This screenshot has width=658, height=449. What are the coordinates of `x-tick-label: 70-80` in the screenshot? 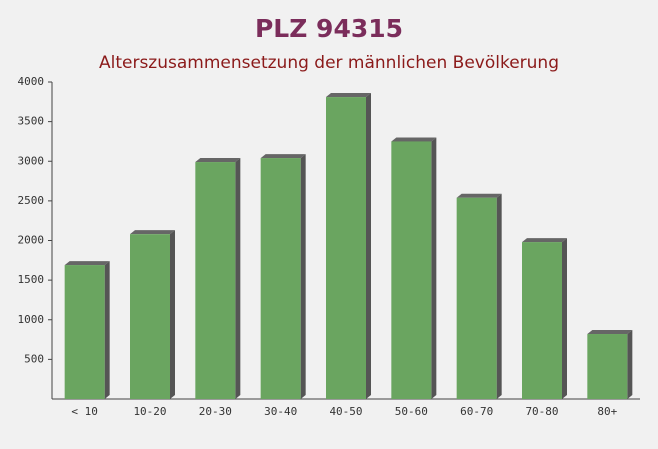 It's located at (541, 411).